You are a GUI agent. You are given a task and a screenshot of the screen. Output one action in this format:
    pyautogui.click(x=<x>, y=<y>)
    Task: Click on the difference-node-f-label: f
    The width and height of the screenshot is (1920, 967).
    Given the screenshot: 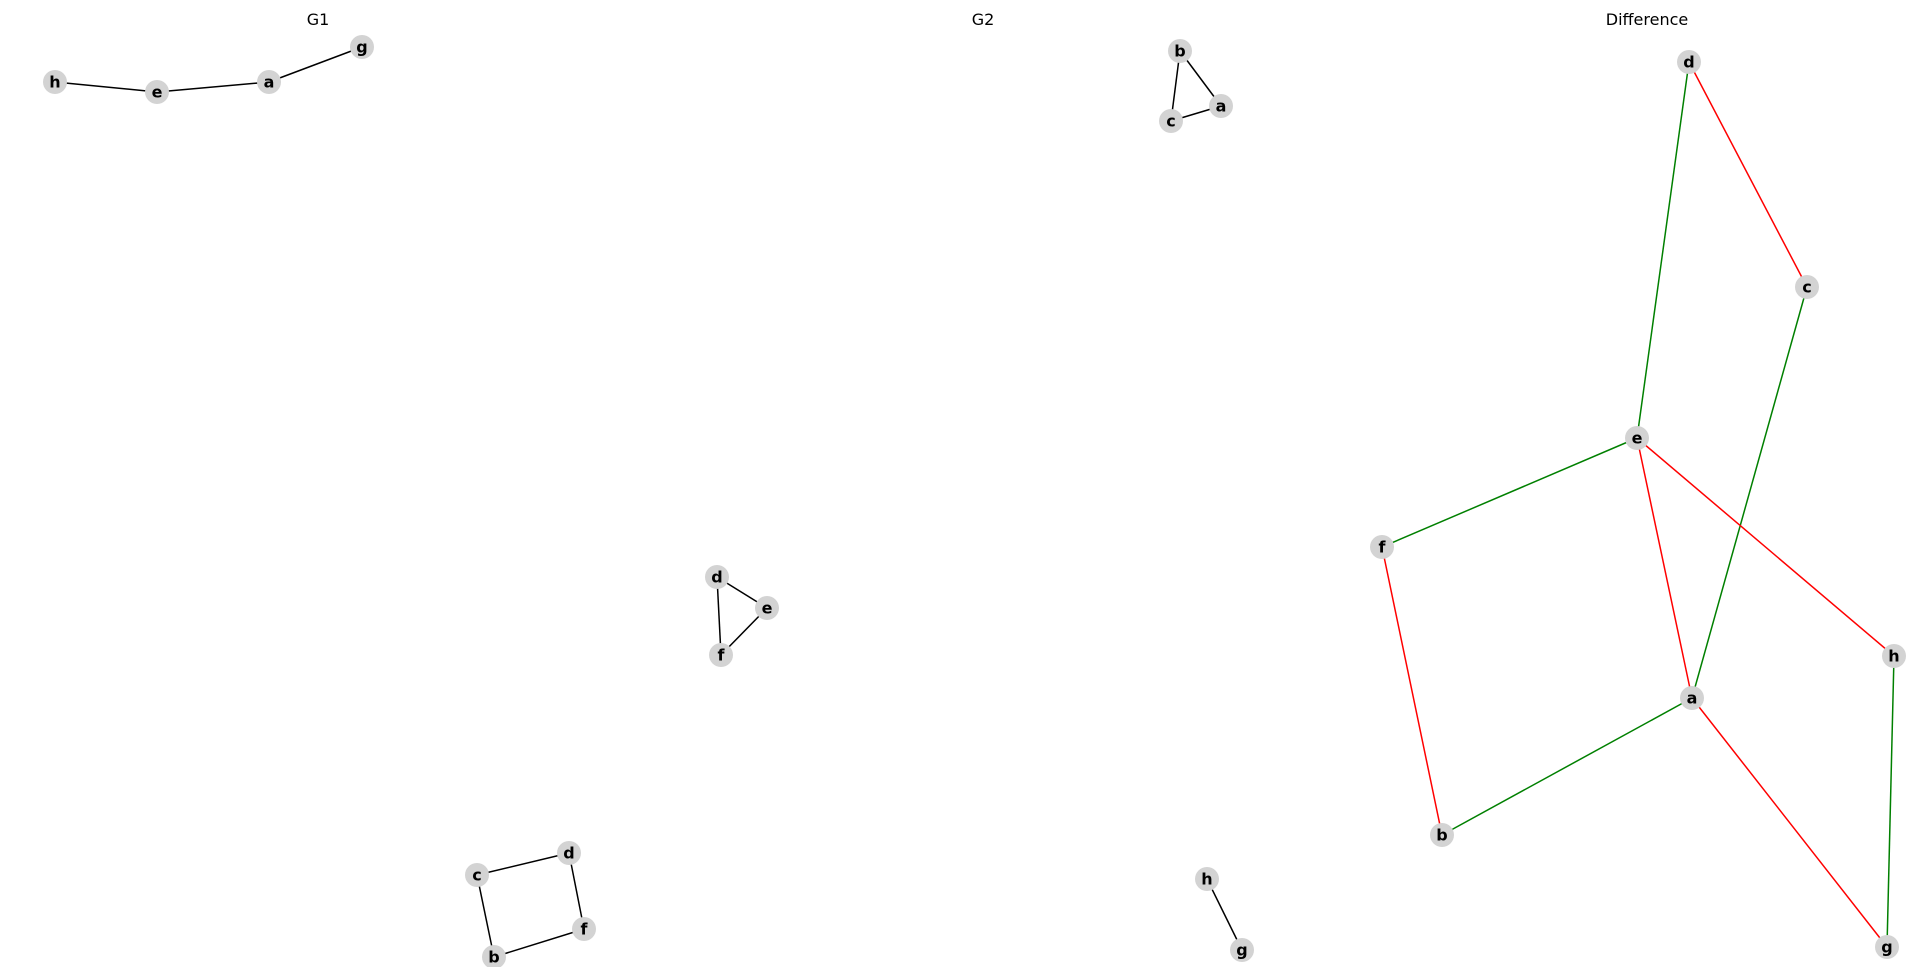 What is the action you would take?
    pyautogui.click(x=1383, y=547)
    